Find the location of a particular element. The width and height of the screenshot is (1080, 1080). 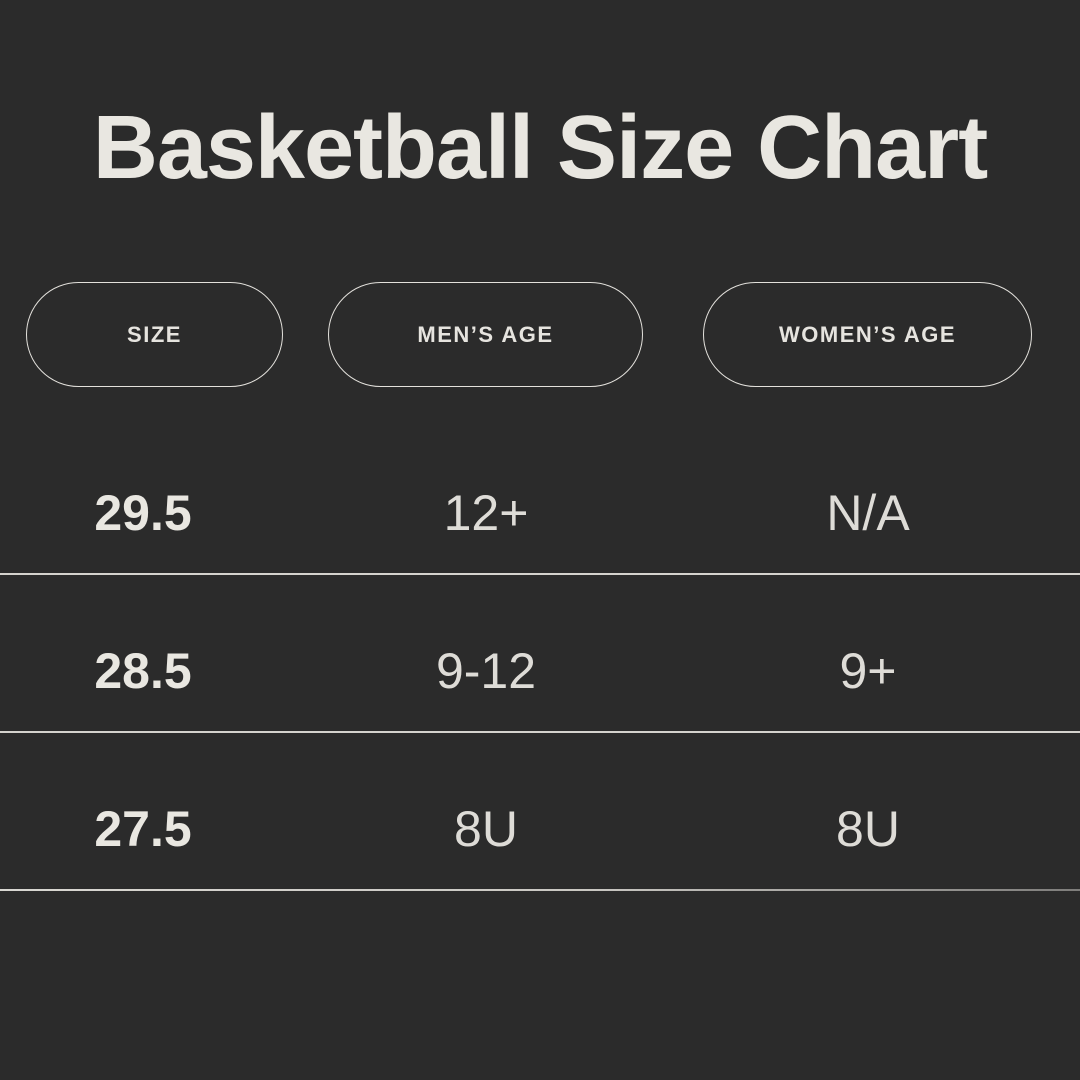

column-header-row: SIZE MEN’S AGE WOMEN’S AGE is located at coordinates (540, 334).